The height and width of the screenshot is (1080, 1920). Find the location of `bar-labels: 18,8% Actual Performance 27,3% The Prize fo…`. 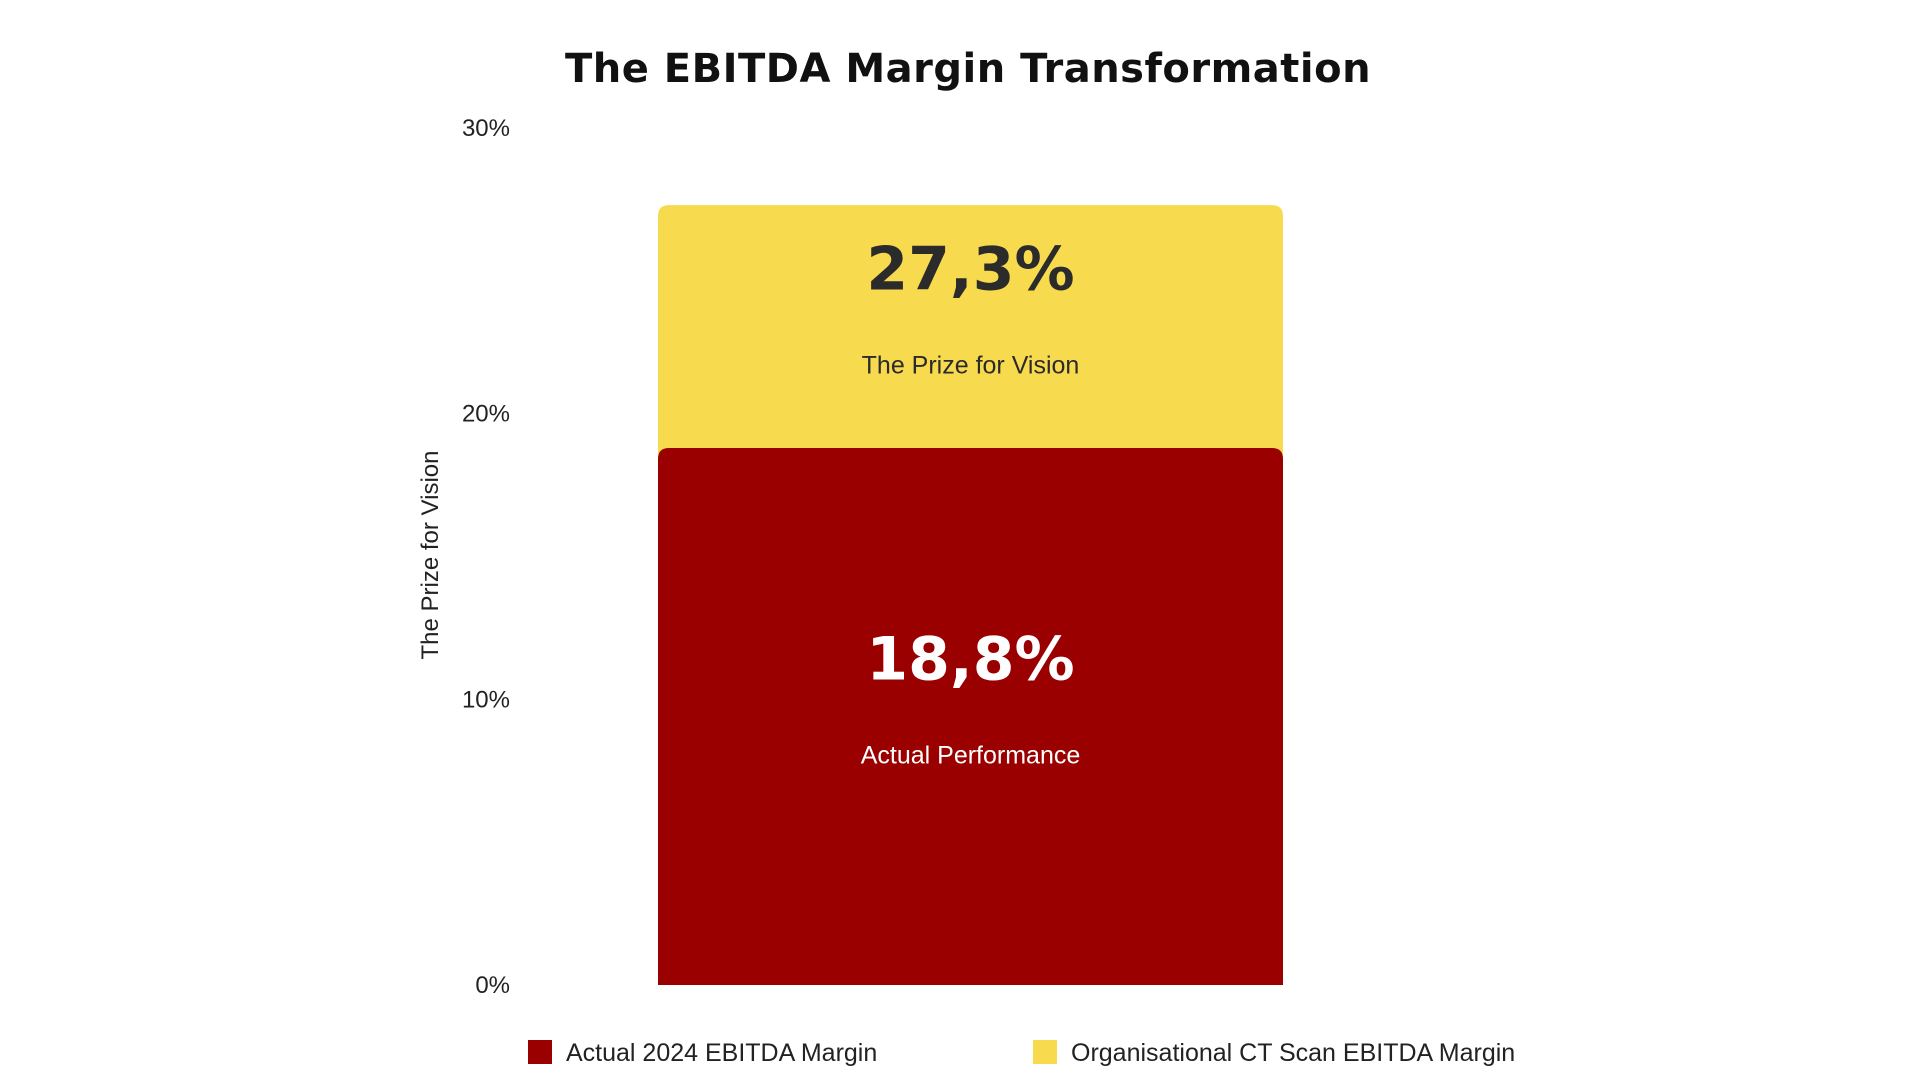

bar-labels: 18,8% Actual Performance 27,3% The Prize fo… is located at coordinates (971, 502).